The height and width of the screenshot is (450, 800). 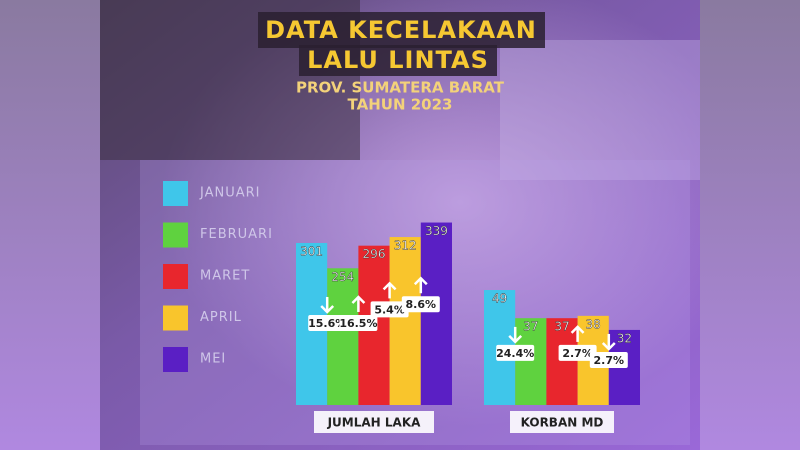 What do you see at coordinates (436, 231) in the screenshot?
I see `value-label: 339` at bounding box center [436, 231].